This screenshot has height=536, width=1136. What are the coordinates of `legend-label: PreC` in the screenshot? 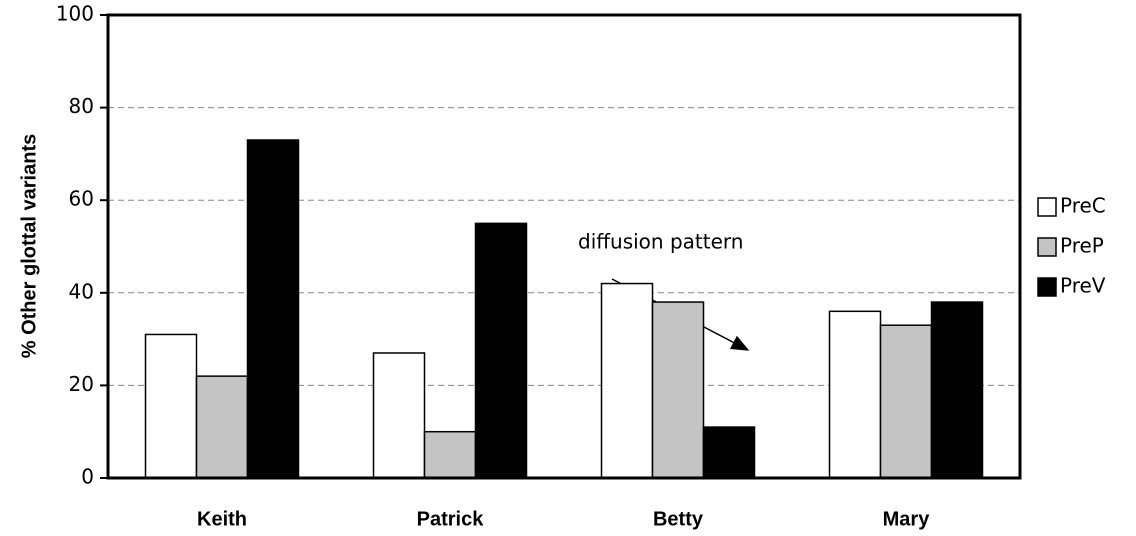 It's located at (1083, 206).